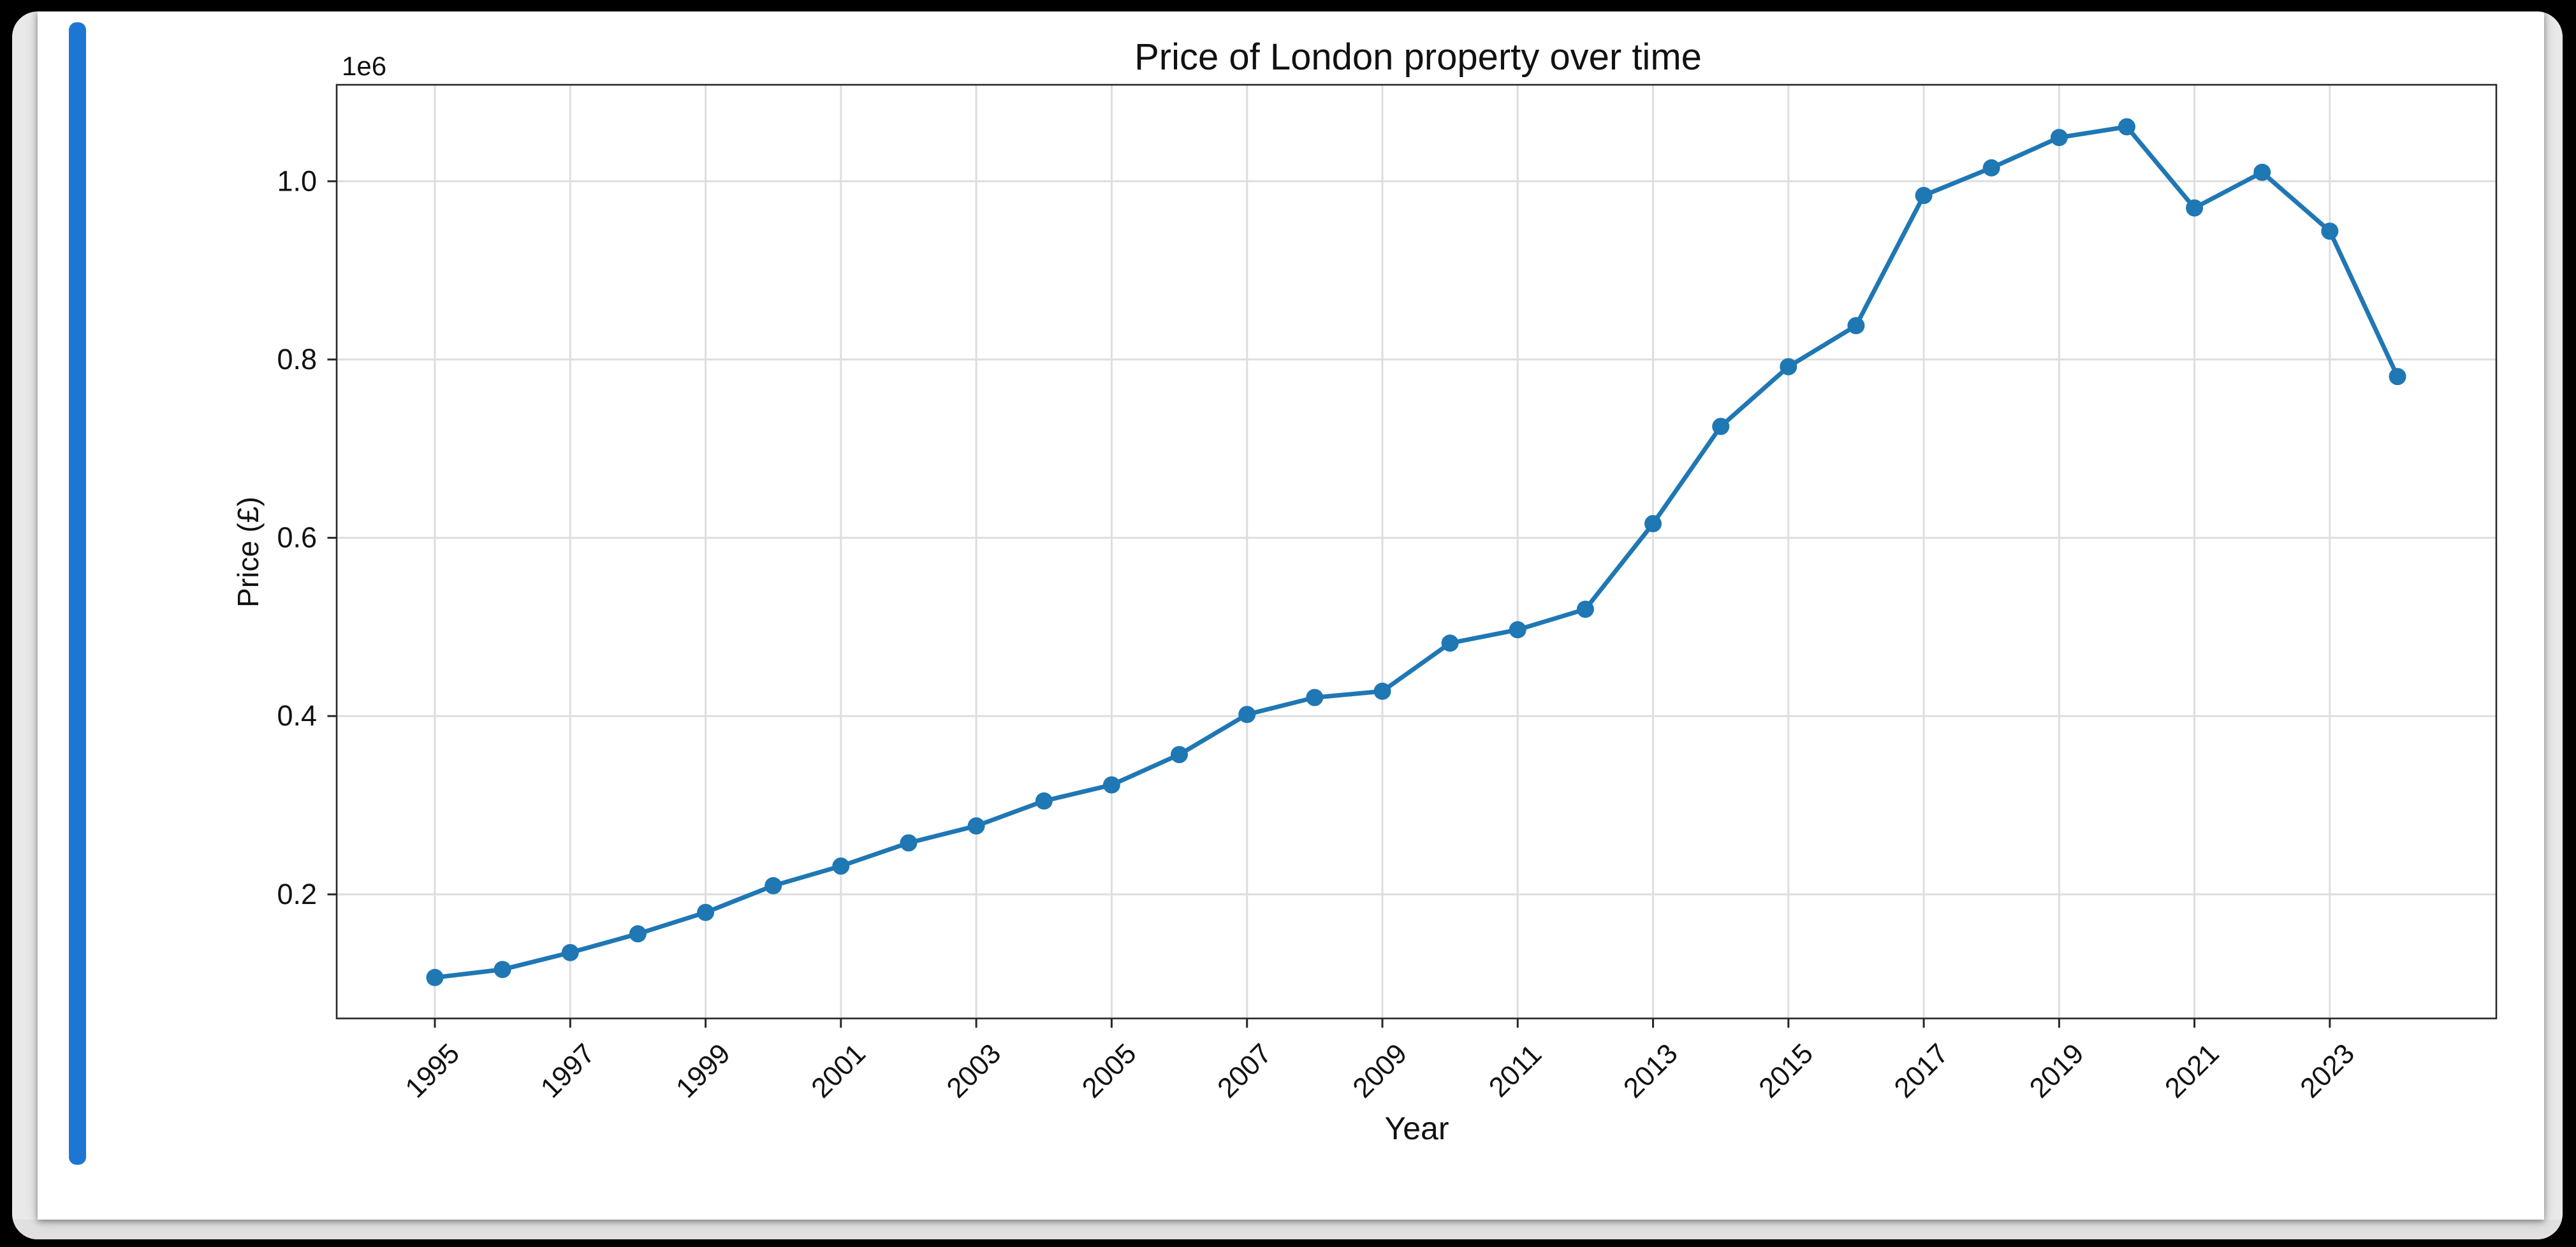  I want to click on svg-text: 2015, so click(1786, 1071).